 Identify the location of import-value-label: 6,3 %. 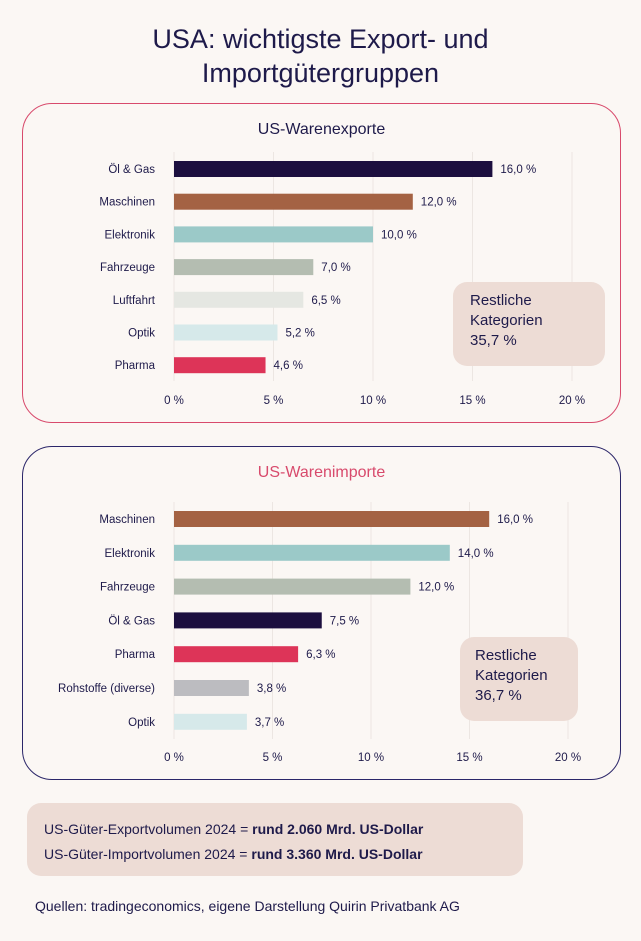
(320, 655).